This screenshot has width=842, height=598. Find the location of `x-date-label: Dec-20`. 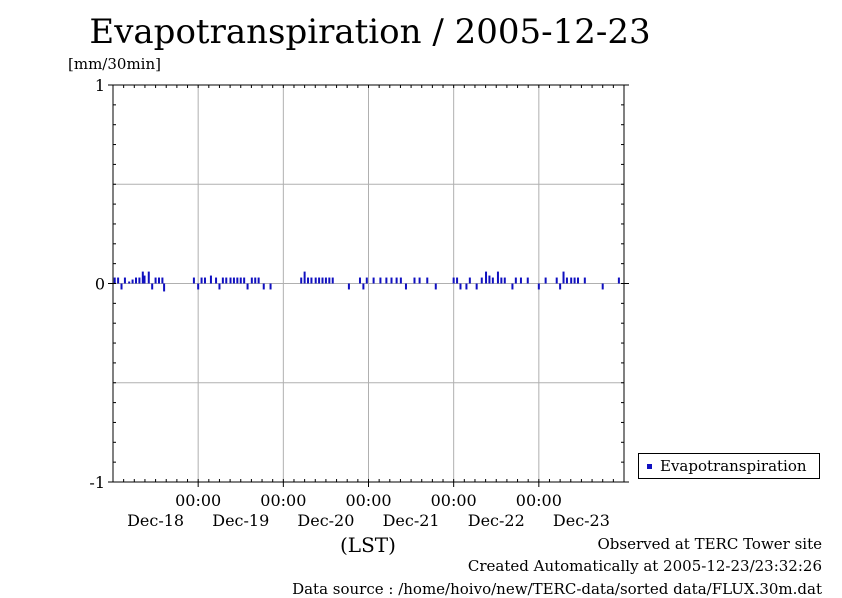

x-date-label: Dec-20 is located at coordinates (325, 520).